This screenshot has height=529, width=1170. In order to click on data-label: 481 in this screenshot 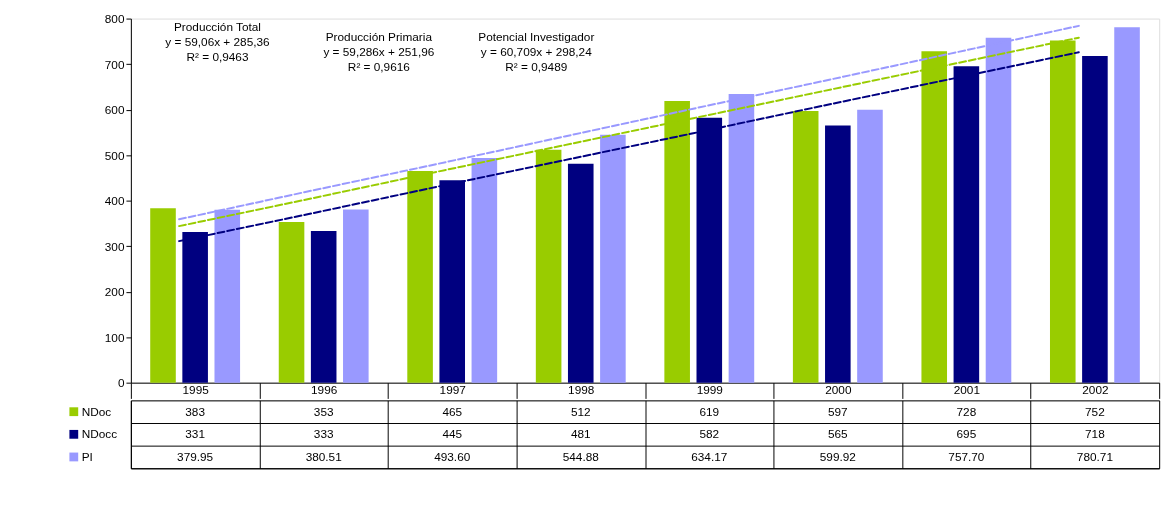, I will do `click(580, 434)`.